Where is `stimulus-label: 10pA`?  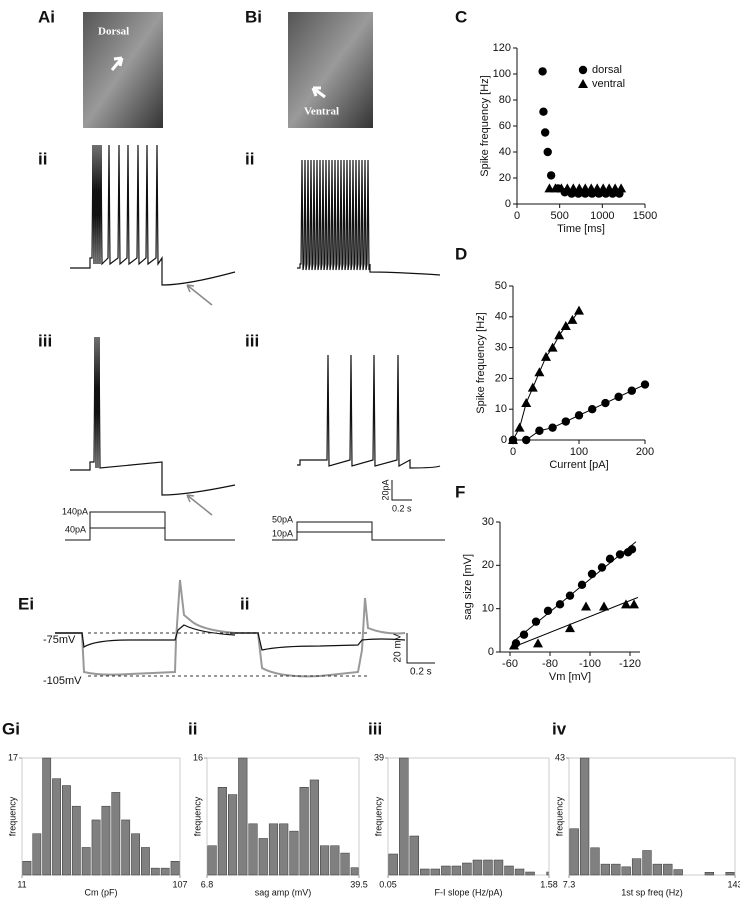 stimulus-label: 10pA is located at coordinates (282, 533).